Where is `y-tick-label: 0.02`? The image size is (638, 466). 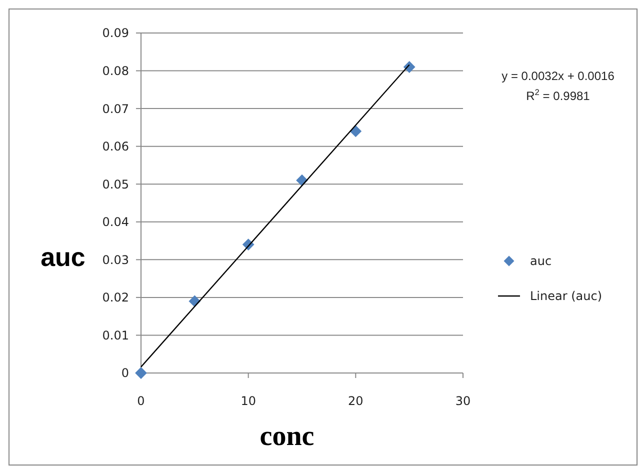
y-tick-label: 0.02 is located at coordinates (115, 297).